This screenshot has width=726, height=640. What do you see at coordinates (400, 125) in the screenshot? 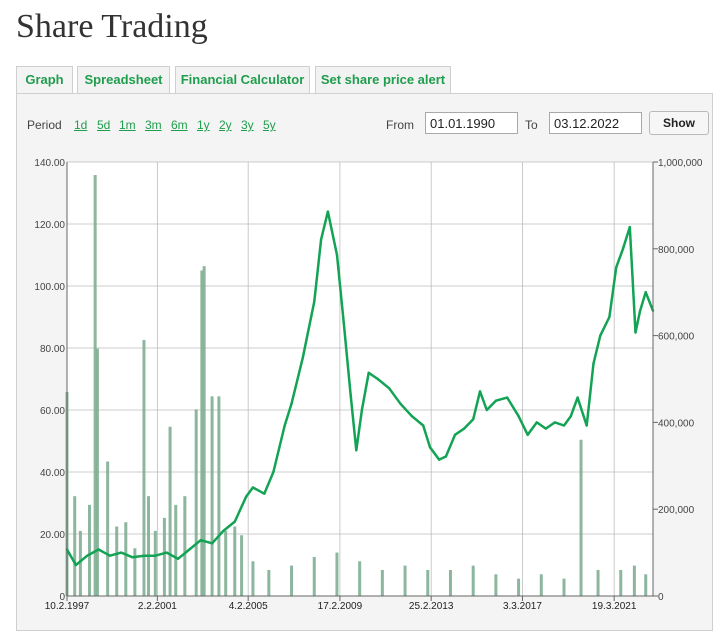
I see `from-label: From` at bounding box center [400, 125].